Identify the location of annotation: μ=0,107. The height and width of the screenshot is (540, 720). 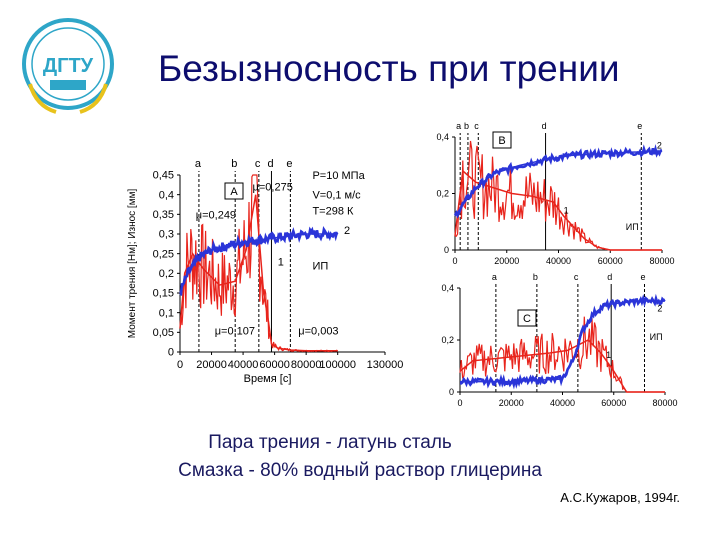
(235, 331).